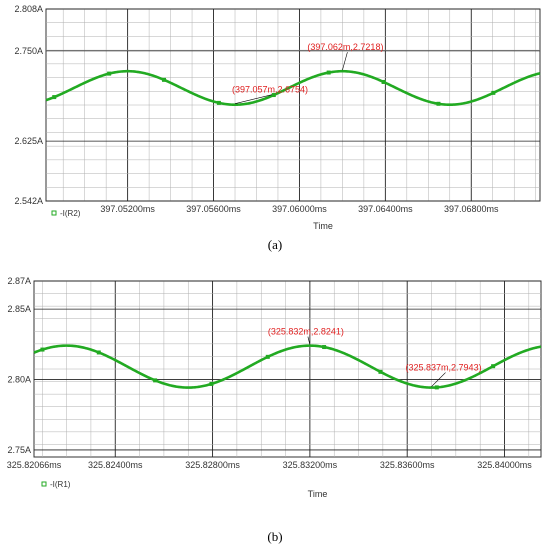  What do you see at coordinates (310, 465) in the screenshot?
I see `x-tick-label: 325.83200ms` at bounding box center [310, 465].